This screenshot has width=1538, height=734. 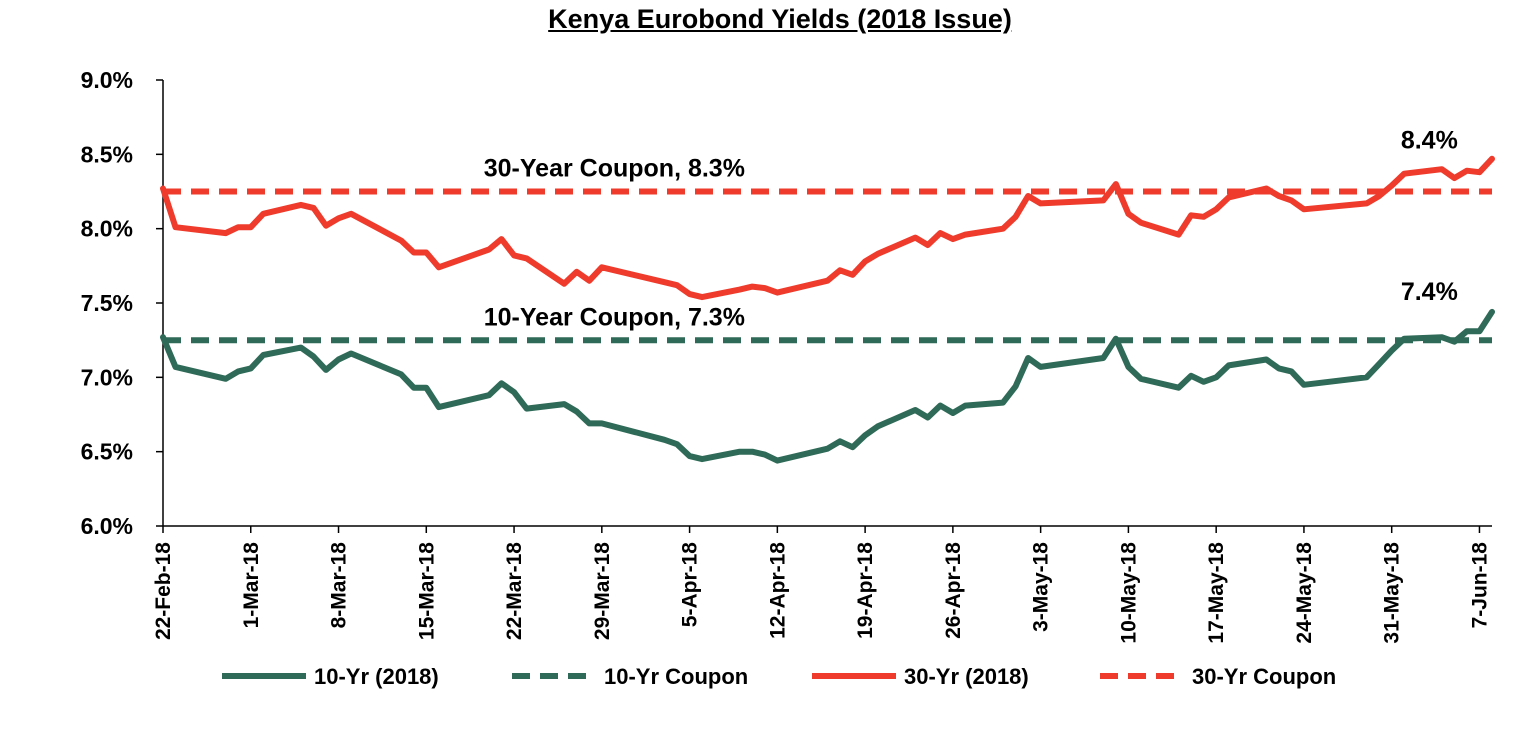 I want to click on annotation-label: 8.4%, so click(x=1429, y=140).